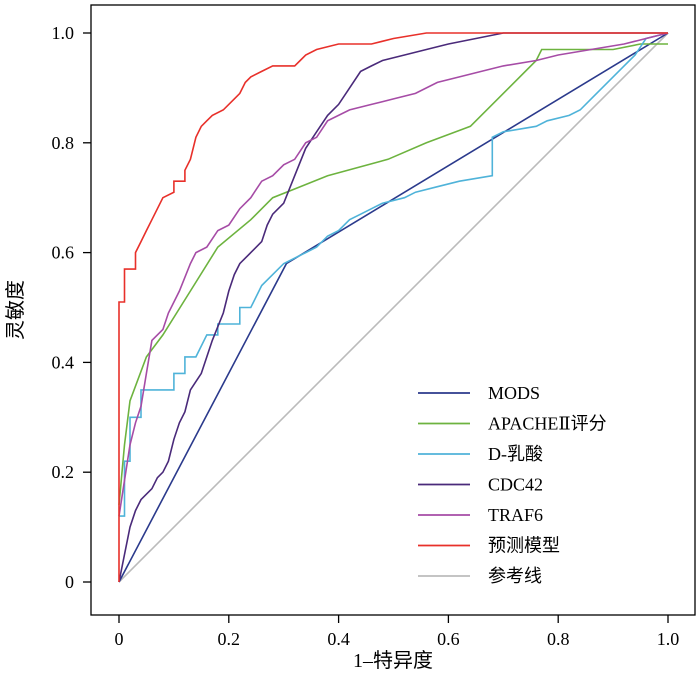 The width and height of the screenshot is (700, 692). I want to click on x-tick-label: 0.8, so click(558, 639).